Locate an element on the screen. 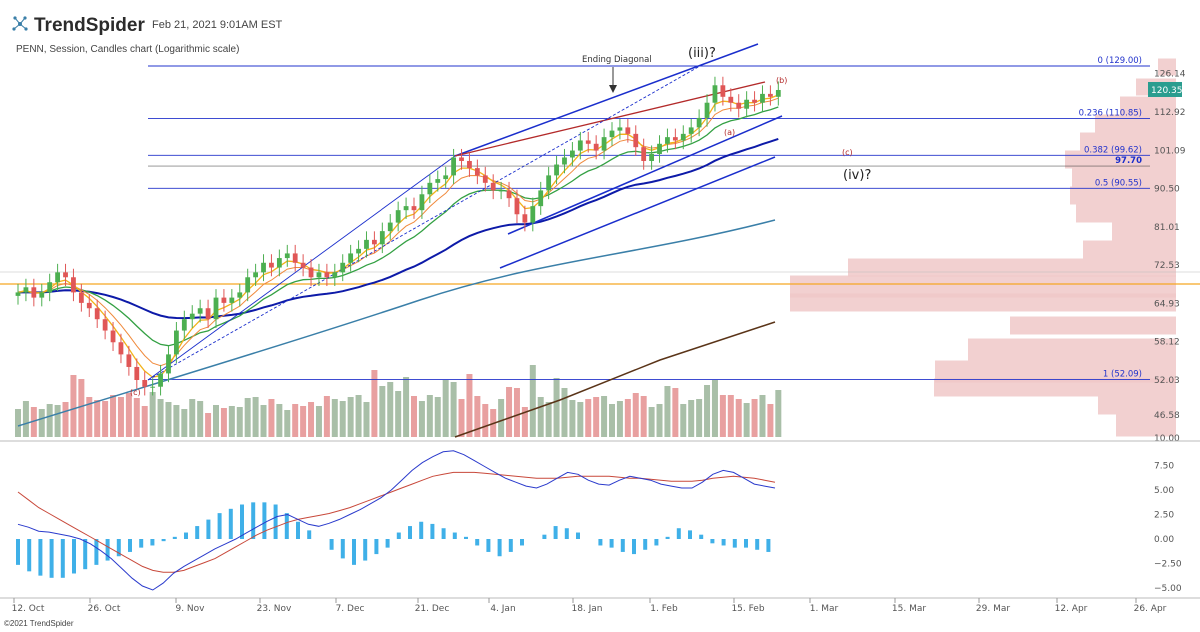  time-tick-label: 21. Dec is located at coordinates (432, 609).